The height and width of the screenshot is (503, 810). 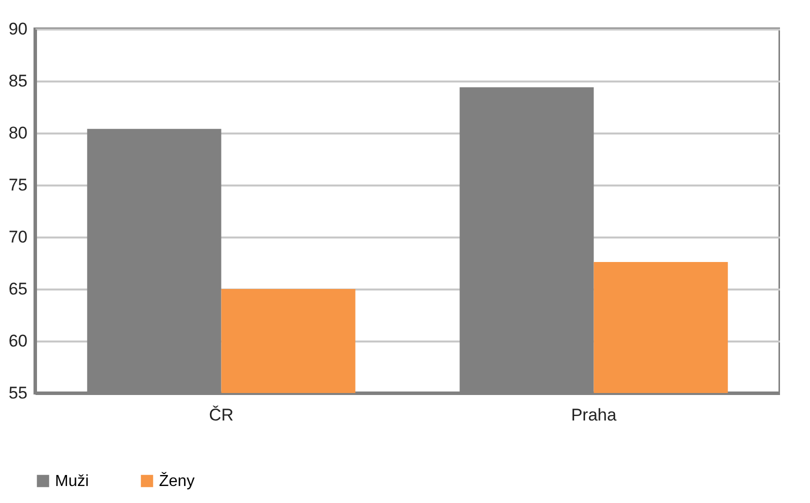 I want to click on y-tick-label: 55, so click(x=18, y=393).